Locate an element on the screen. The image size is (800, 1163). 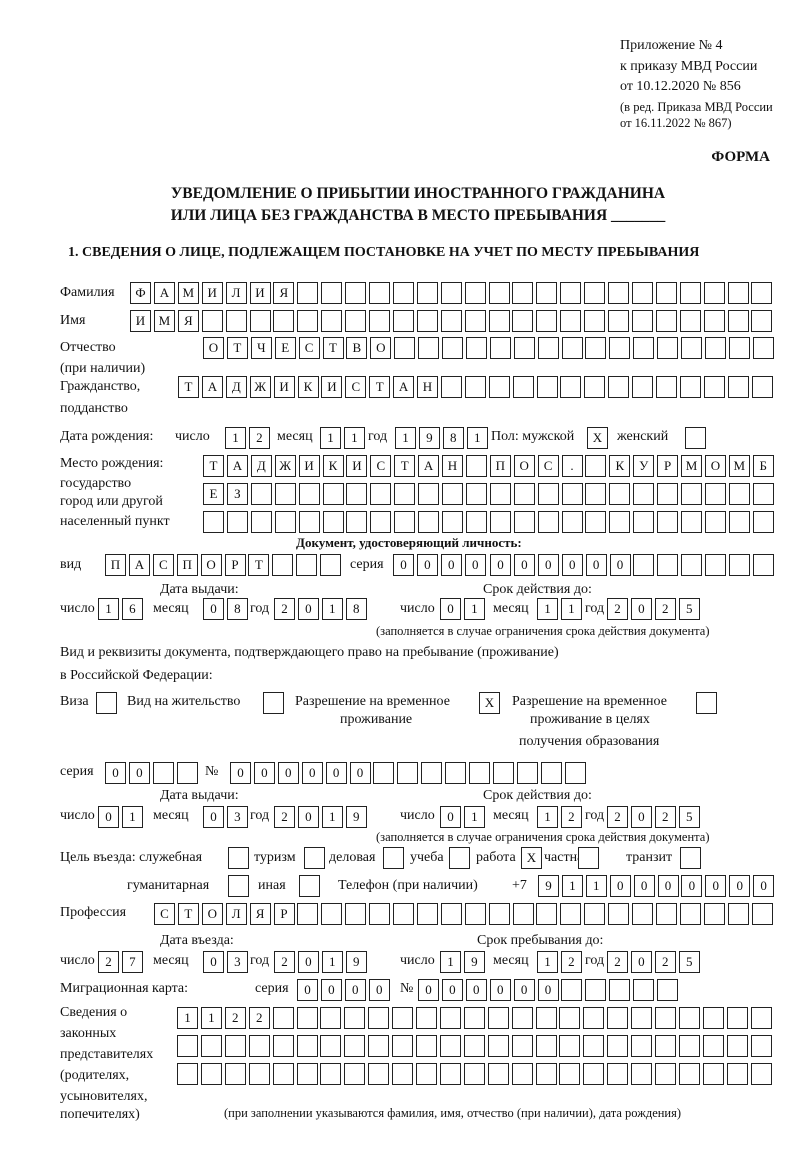
cell-birthplace-line1: Д is located at coordinates (261, 466).